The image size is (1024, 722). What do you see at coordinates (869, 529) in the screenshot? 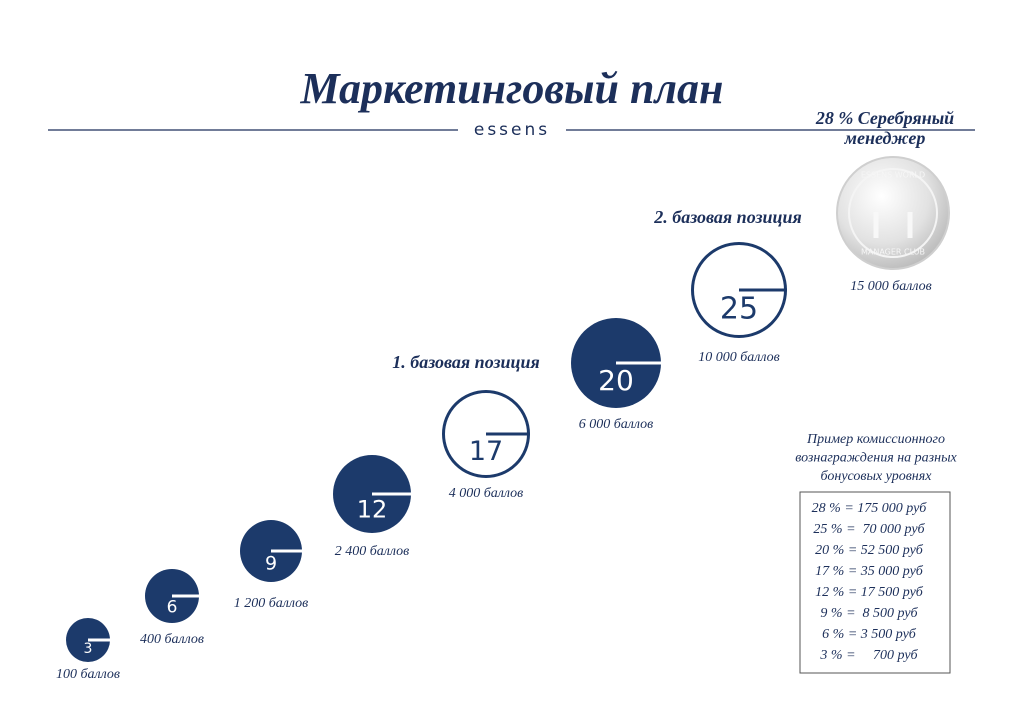
I see `commission-row: 25 % = 70 000 руб` at bounding box center [869, 529].